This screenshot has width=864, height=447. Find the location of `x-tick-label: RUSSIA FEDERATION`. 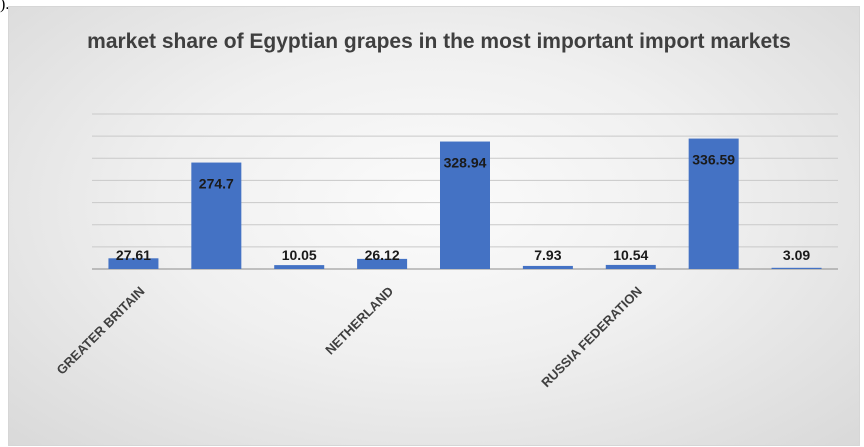

x-tick-label: RUSSIA FEDERATION is located at coordinates (591, 337).